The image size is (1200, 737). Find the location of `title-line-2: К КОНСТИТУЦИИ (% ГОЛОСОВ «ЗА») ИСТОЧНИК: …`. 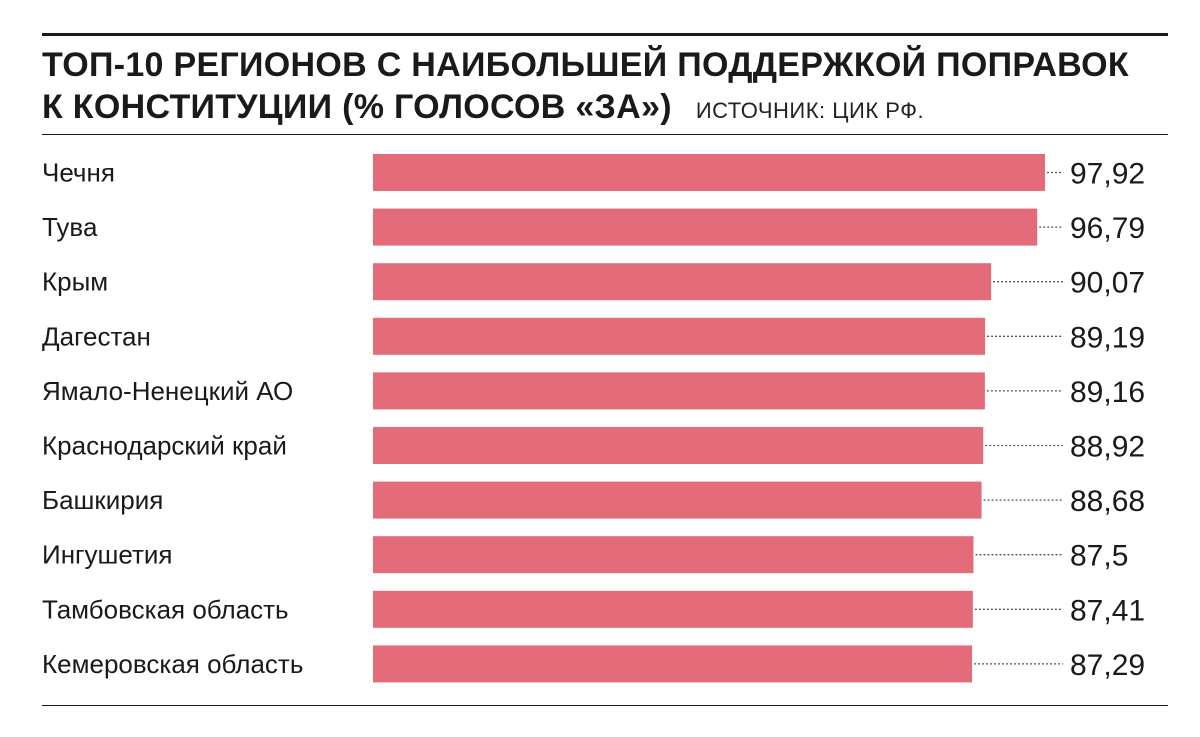

title-line-2: К КОНСТИТУЦИИ (% ГОЛОСОВ «ЗА») ИСТОЧНИК: … is located at coordinates (605, 109).